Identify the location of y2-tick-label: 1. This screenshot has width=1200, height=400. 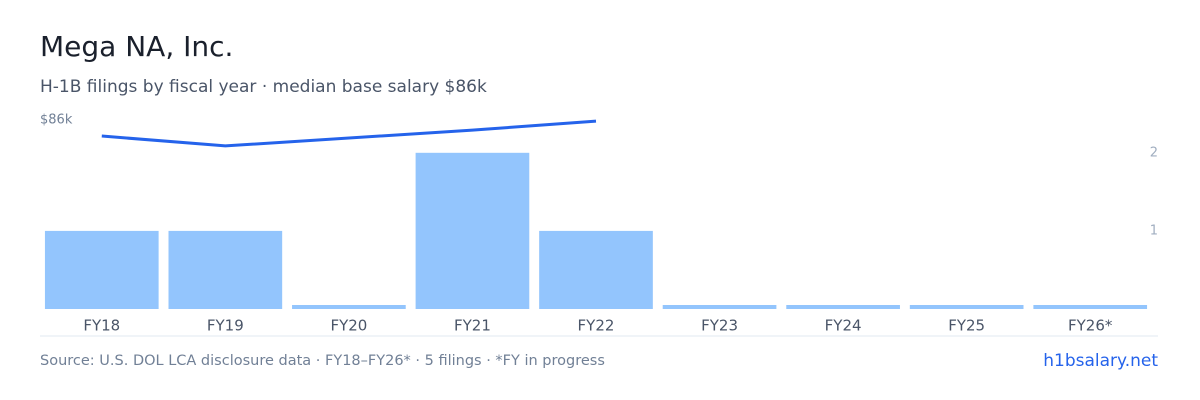
(1154, 230).